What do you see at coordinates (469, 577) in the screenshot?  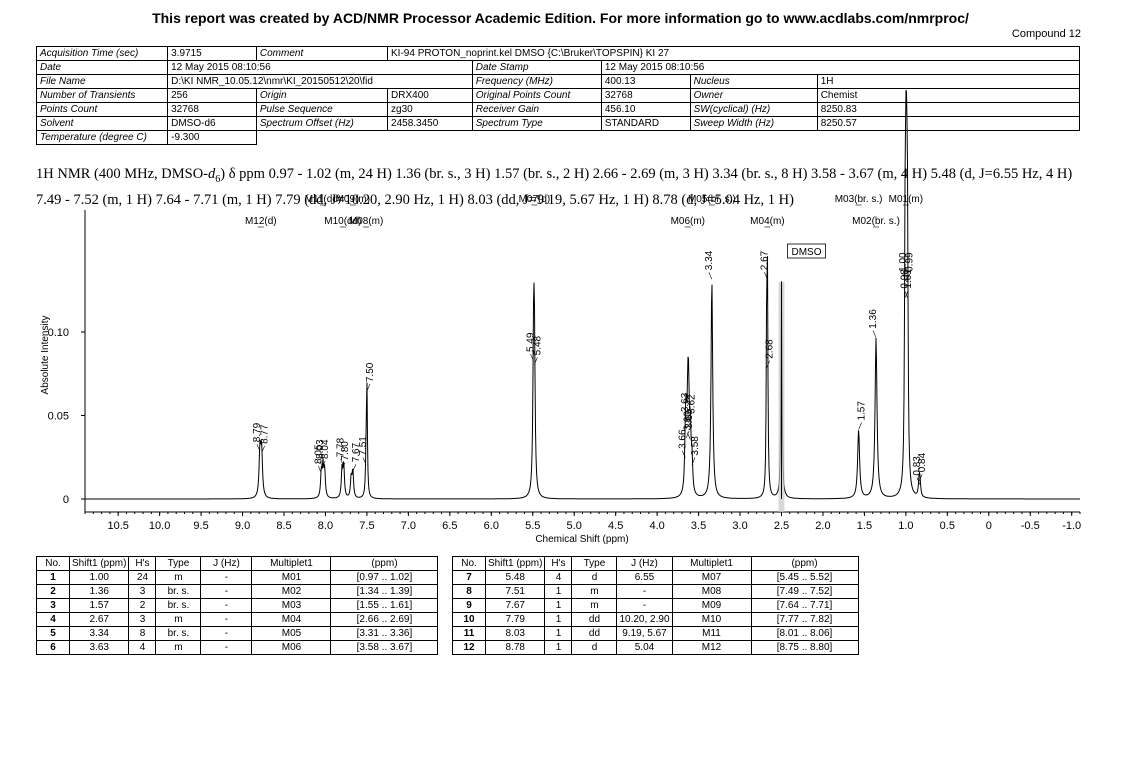 I see `table-cell: 7` at bounding box center [469, 577].